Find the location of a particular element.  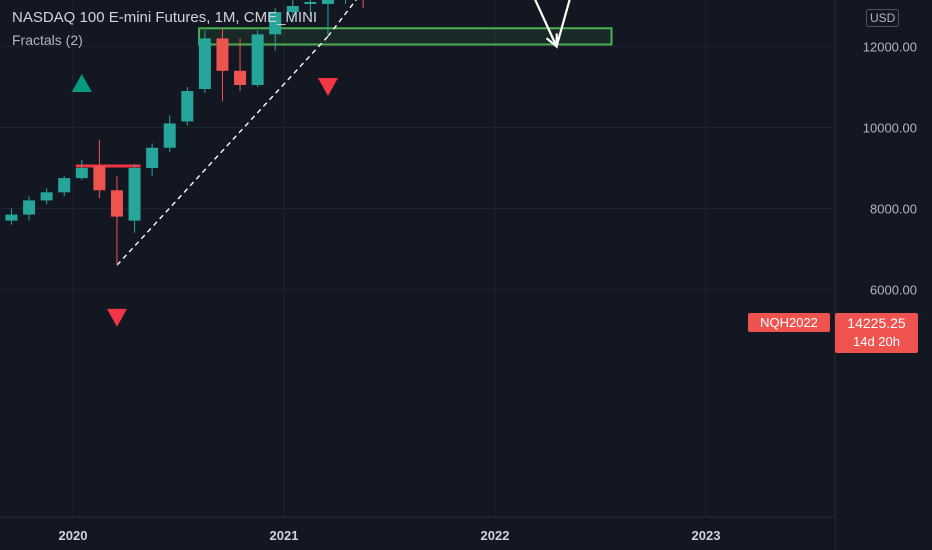

symbol-price-tag: NQH2022 is located at coordinates (789, 322).